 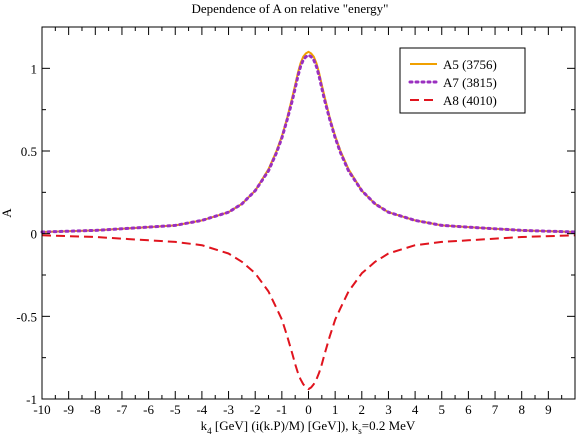 What do you see at coordinates (468, 409) in the screenshot?
I see `x-tick-label: 6` at bounding box center [468, 409].